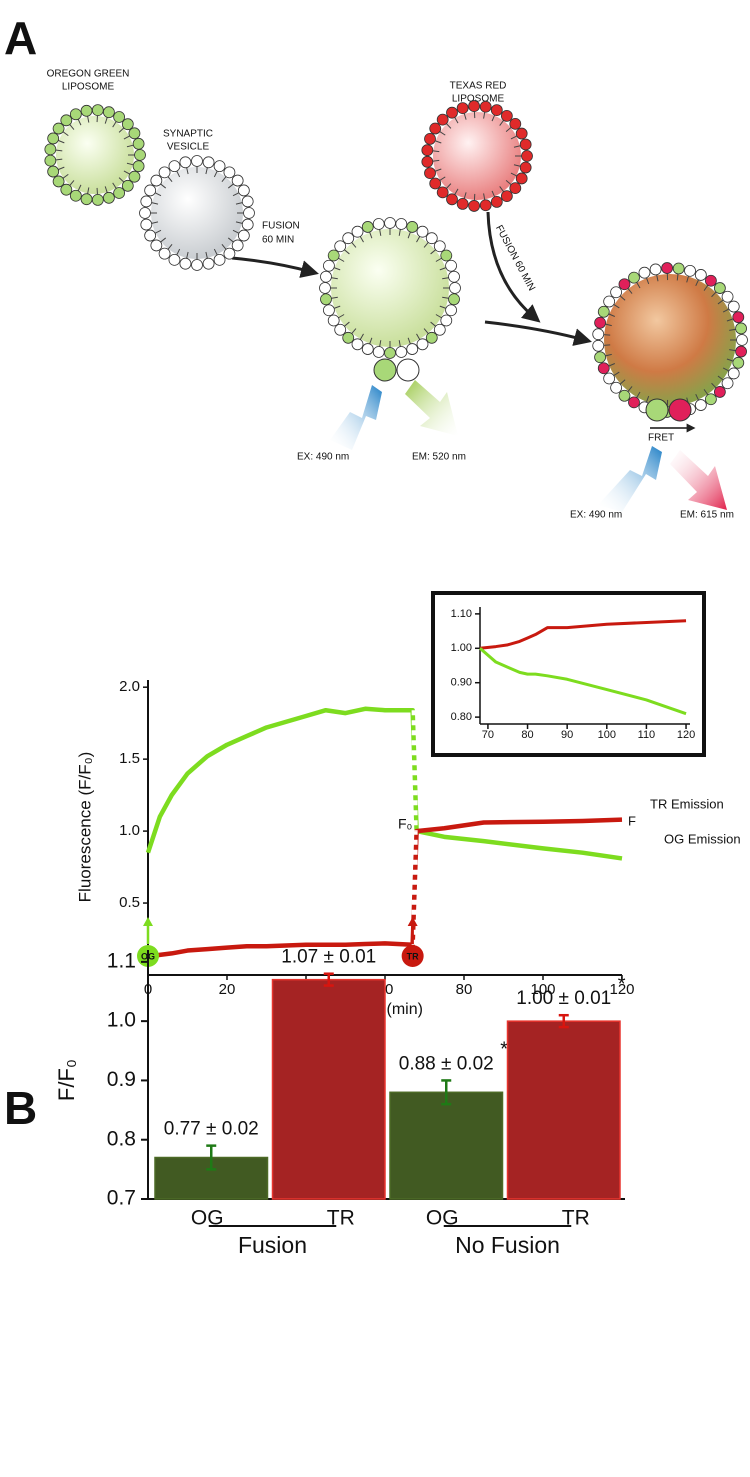  I want to click on y-tick-label: 1.5, so click(129, 758).